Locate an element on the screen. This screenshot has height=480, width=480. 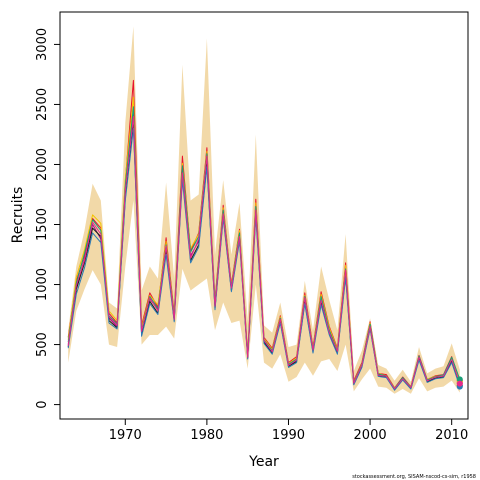
endpoint-layer is located at coordinates (459, 383).